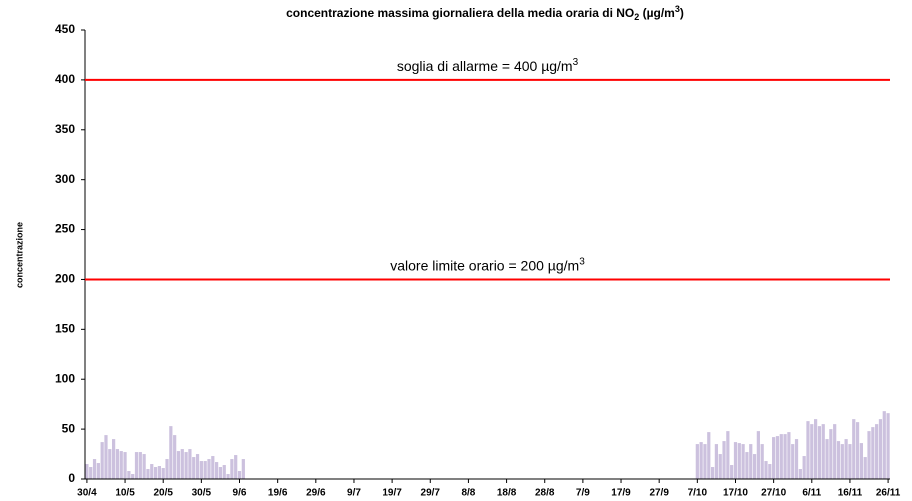 The height and width of the screenshot is (501, 912). I want to click on y-tick-label: 200, so click(65, 279).